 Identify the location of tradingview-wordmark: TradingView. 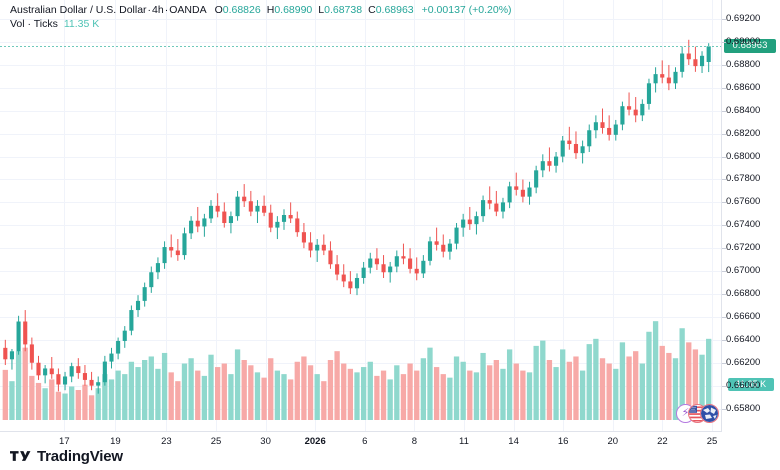
(80, 456).